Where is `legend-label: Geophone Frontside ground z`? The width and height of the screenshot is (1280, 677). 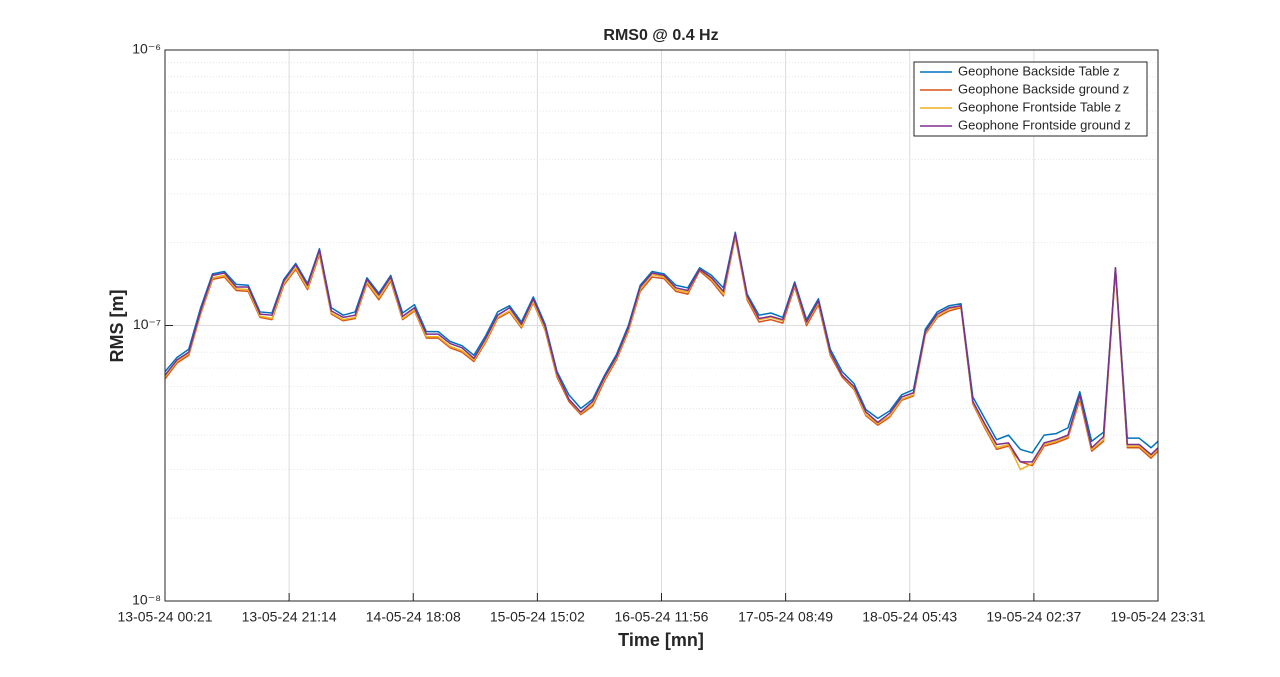 legend-label: Geophone Frontside ground z is located at coordinates (1044, 124).